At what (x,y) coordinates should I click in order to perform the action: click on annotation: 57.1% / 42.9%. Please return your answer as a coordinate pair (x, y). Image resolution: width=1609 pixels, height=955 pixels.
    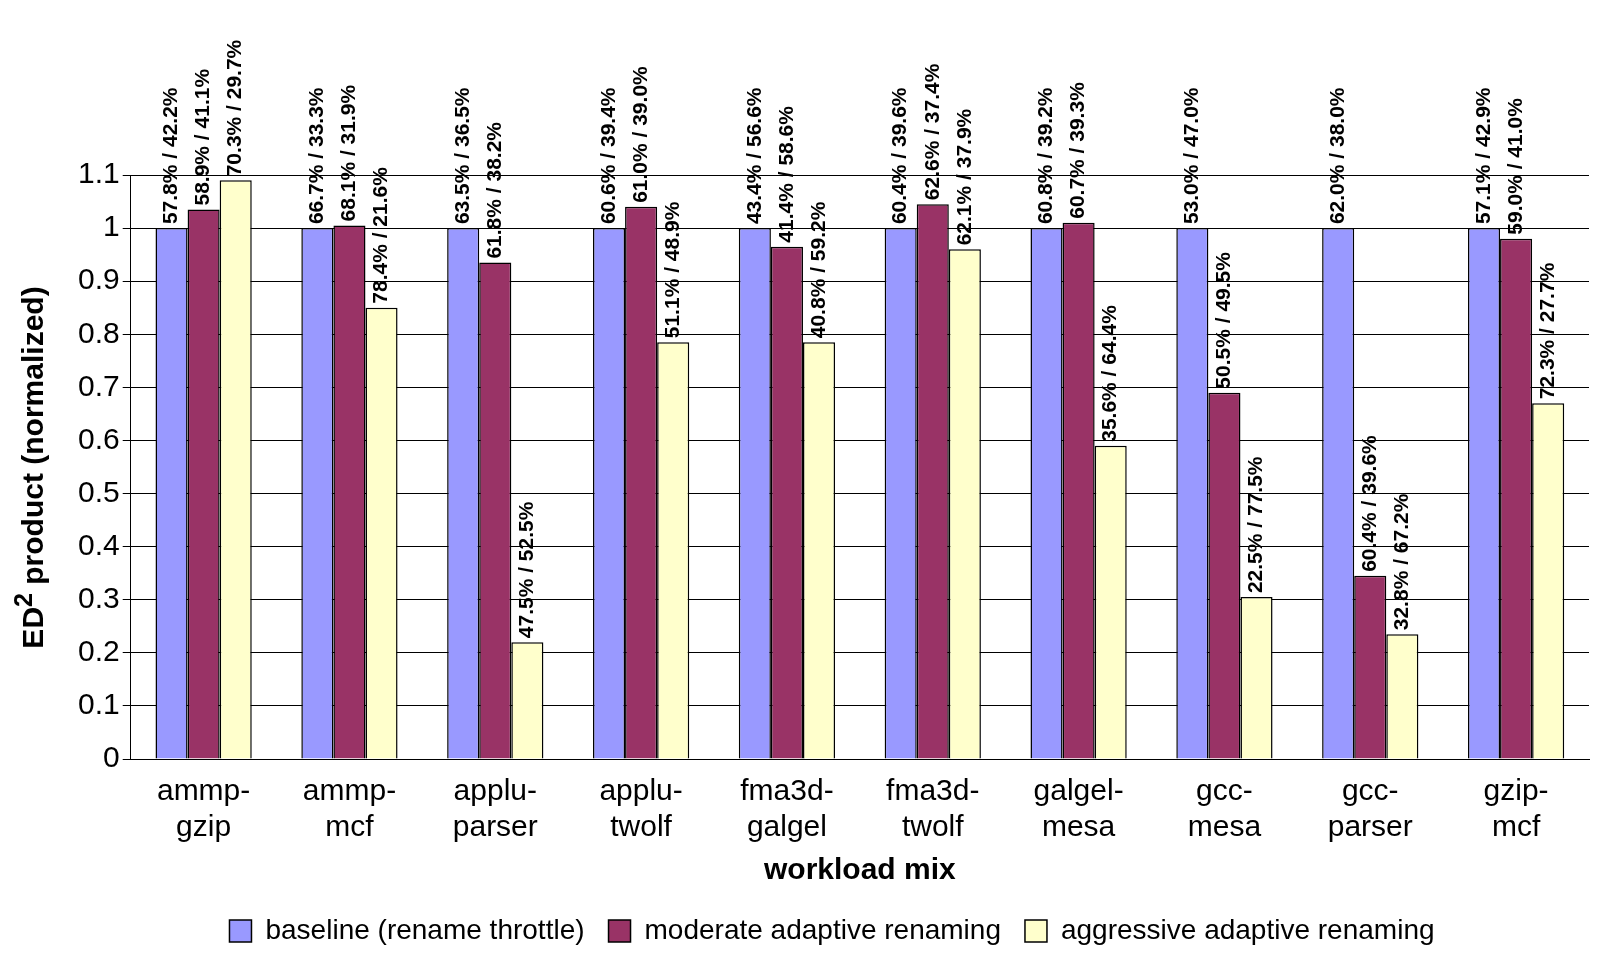
    Looking at the image, I should click on (1482, 156).